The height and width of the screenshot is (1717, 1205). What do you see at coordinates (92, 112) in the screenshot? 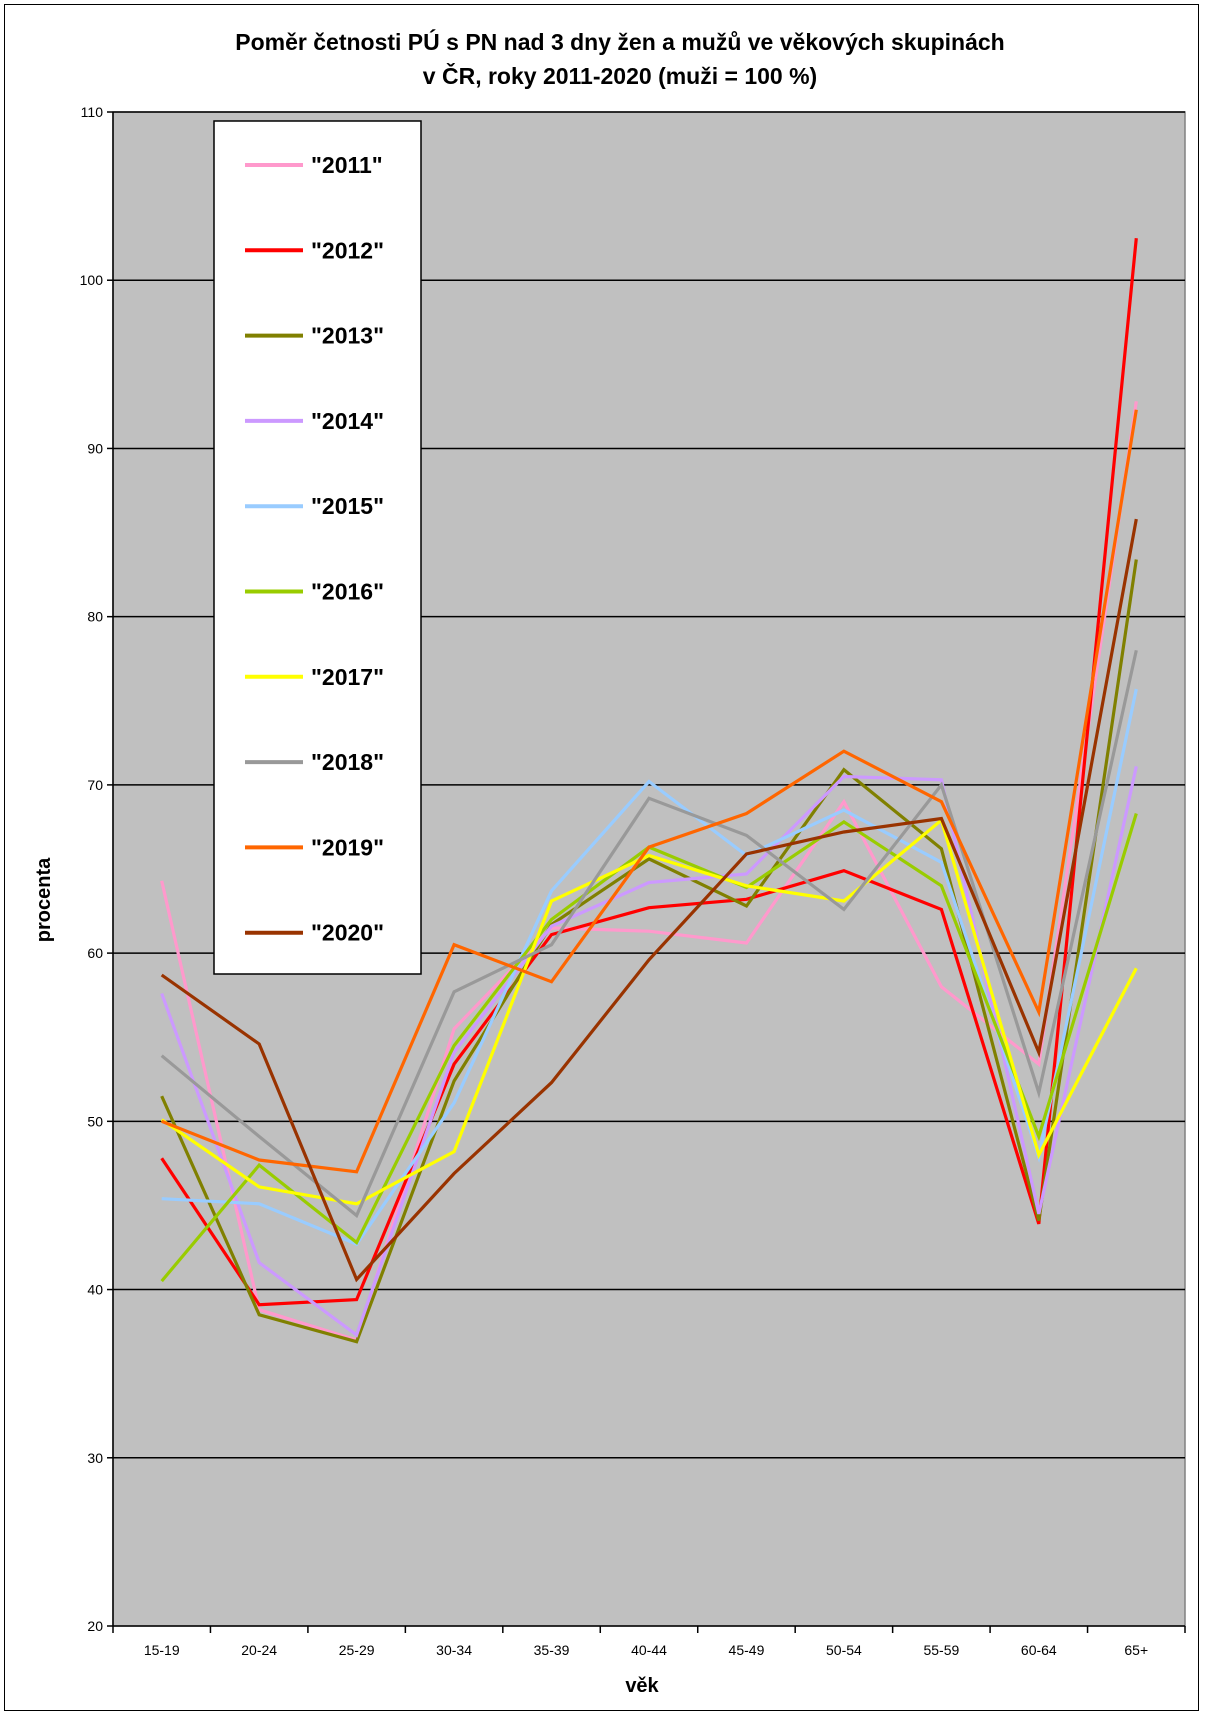
I see `y-tick-label: 110` at bounding box center [92, 112].